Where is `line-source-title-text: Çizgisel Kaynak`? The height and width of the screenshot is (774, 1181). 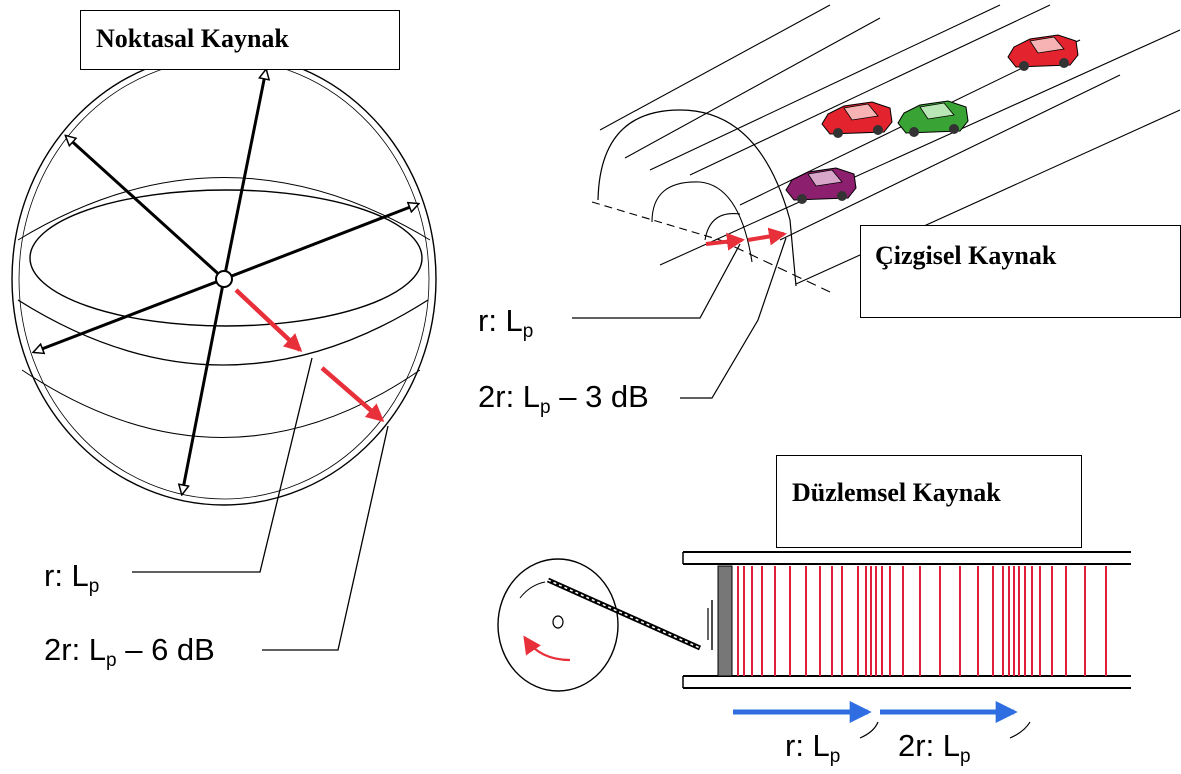
line-source-title-text: Çizgisel Kaynak is located at coordinates (966, 255).